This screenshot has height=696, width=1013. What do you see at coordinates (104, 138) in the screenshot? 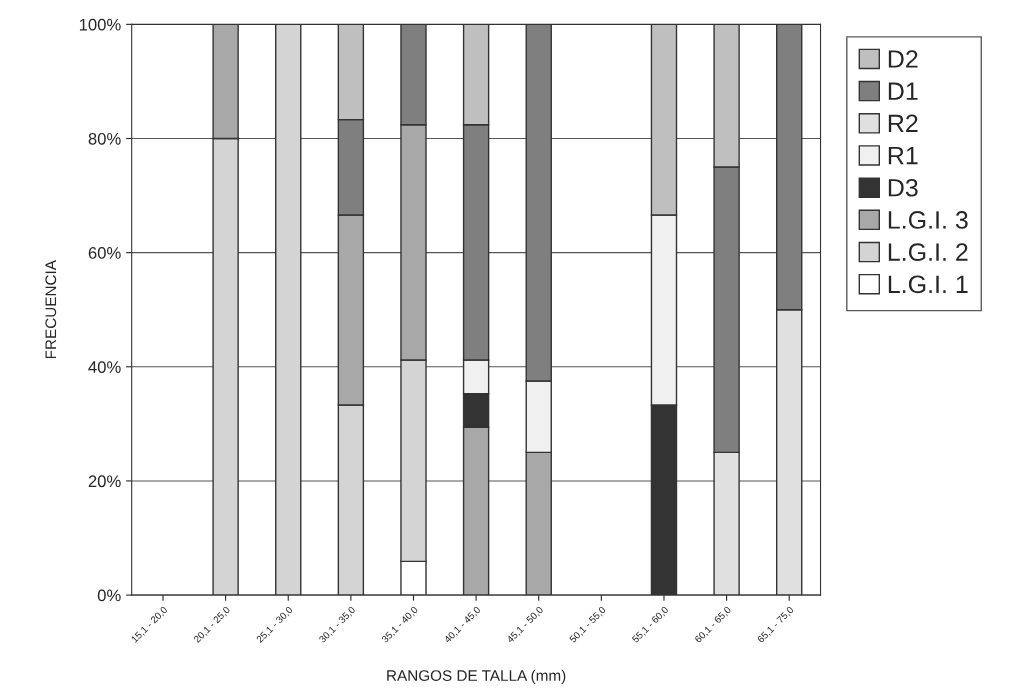
I see `y-tick-label: 80%` at bounding box center [104, 138].